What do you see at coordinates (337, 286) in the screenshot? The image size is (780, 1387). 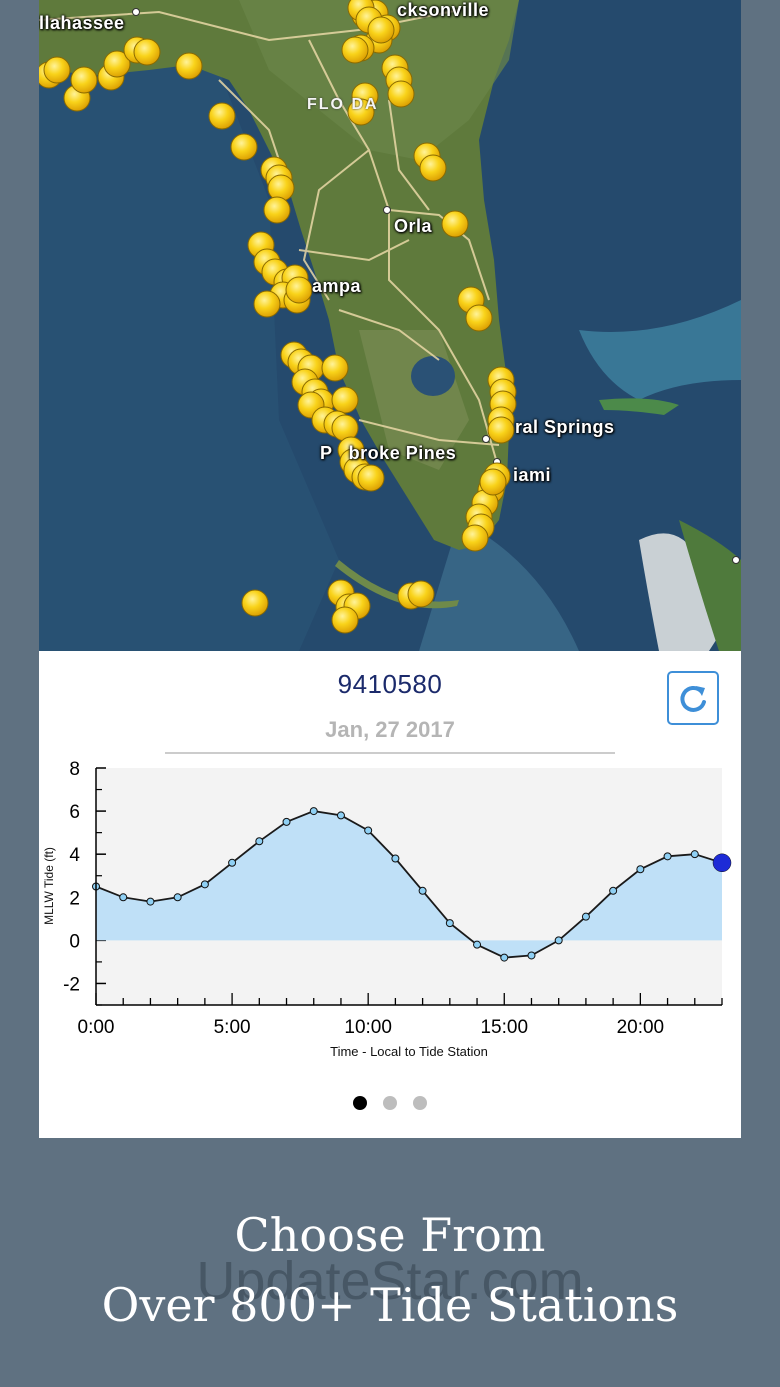 I see `city-label-tampa: ampa` at bounding box center [337, 286].